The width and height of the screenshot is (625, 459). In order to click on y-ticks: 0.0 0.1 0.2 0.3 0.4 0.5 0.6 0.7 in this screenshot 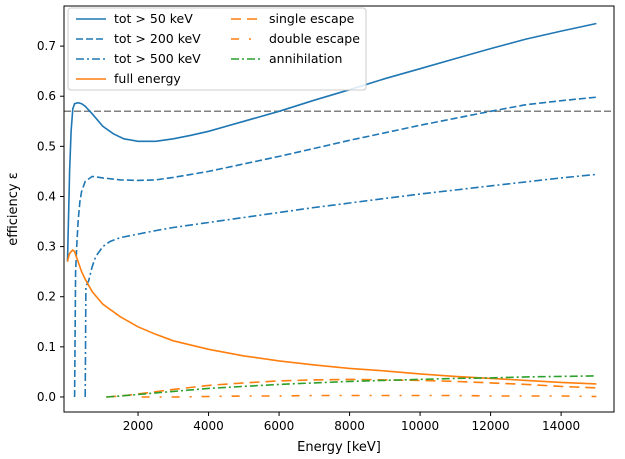, I will do `click(50, 221)`.